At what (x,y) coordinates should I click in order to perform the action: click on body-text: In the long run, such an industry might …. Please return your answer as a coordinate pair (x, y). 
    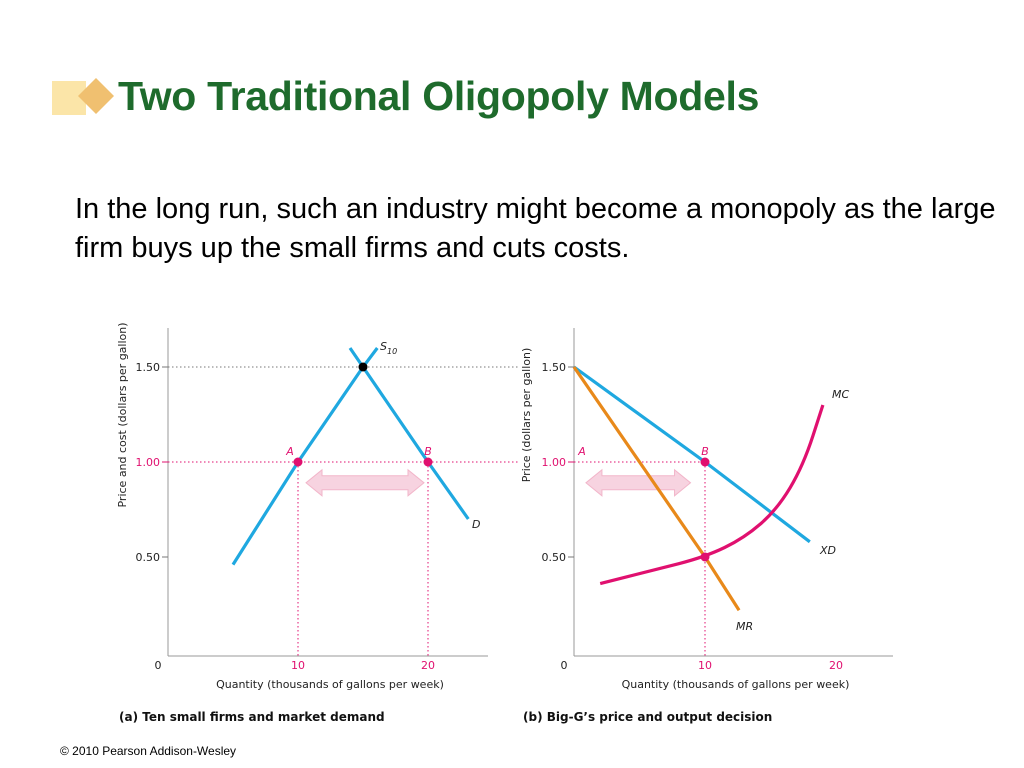
    Looking at the image, I should click on (535, 228).